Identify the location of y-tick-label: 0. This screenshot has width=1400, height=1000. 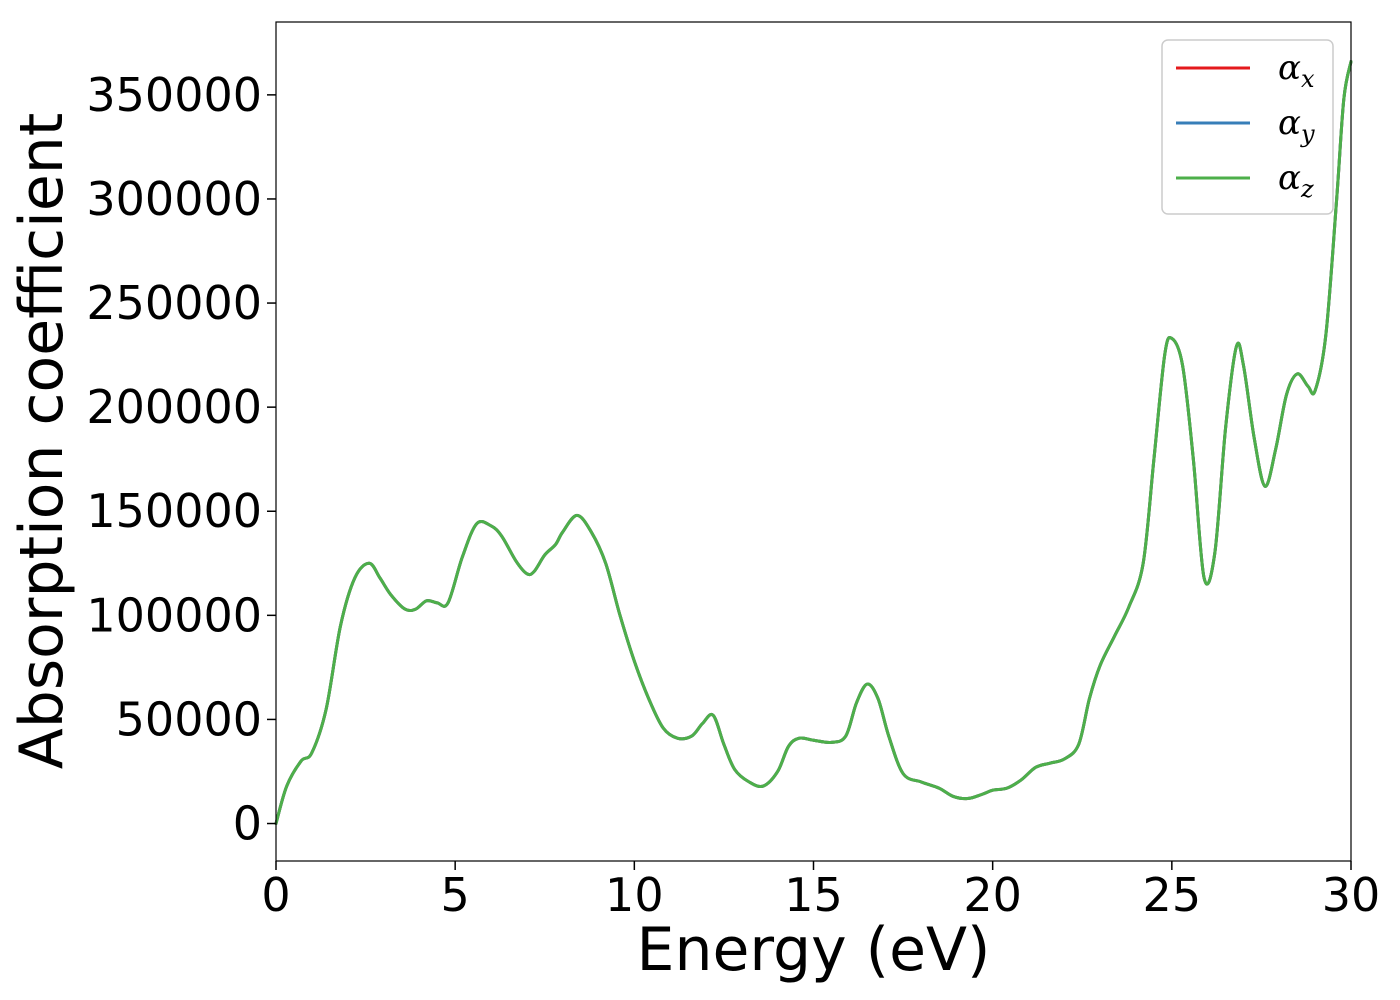
(247, 824).